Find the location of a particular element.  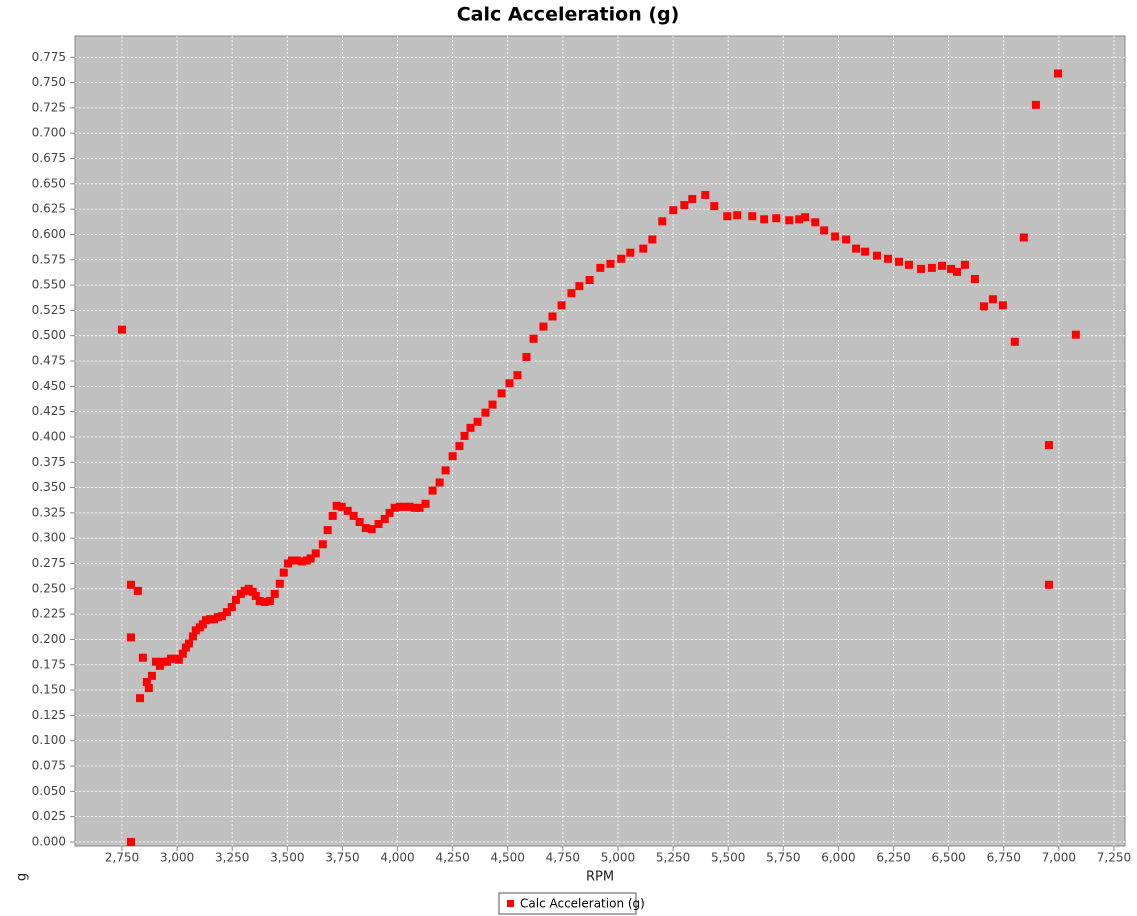

y-tick-label: 0.575 is located at coordinates (49, 259).